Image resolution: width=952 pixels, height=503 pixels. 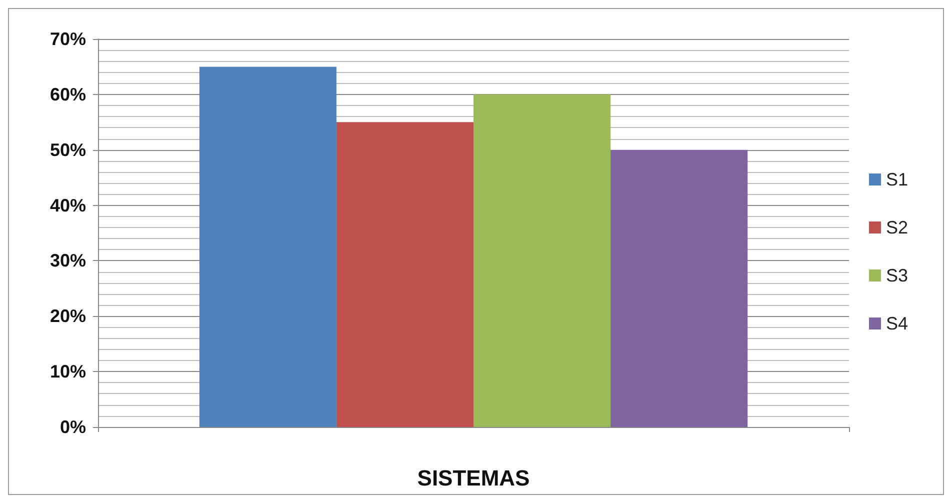 I want to click on y-tick-label: 70%, so click(x=68, y=39).